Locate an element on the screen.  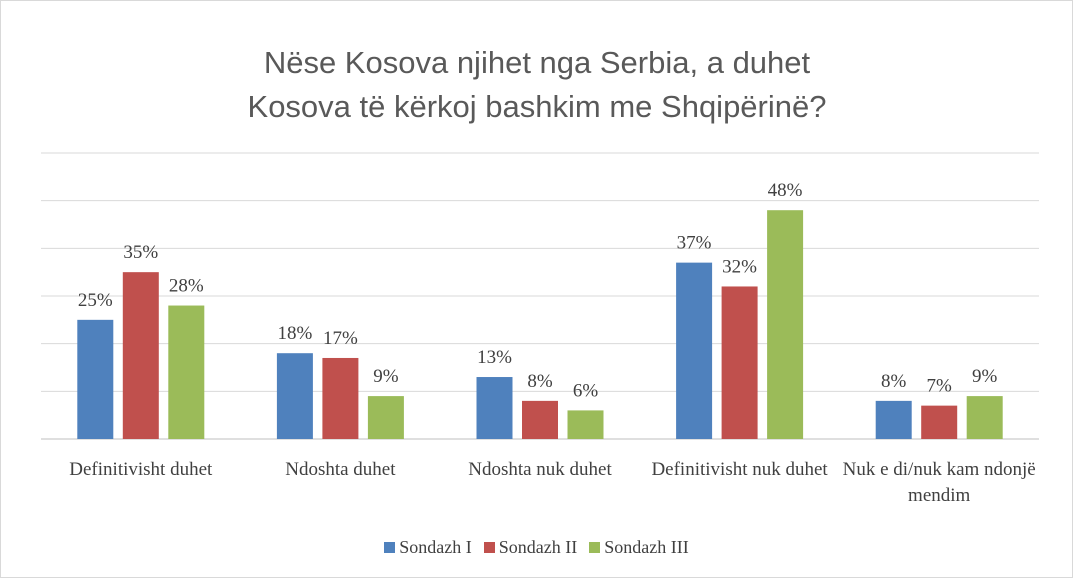
legend-item: Sondazh II is located at coordinates (530, 547).